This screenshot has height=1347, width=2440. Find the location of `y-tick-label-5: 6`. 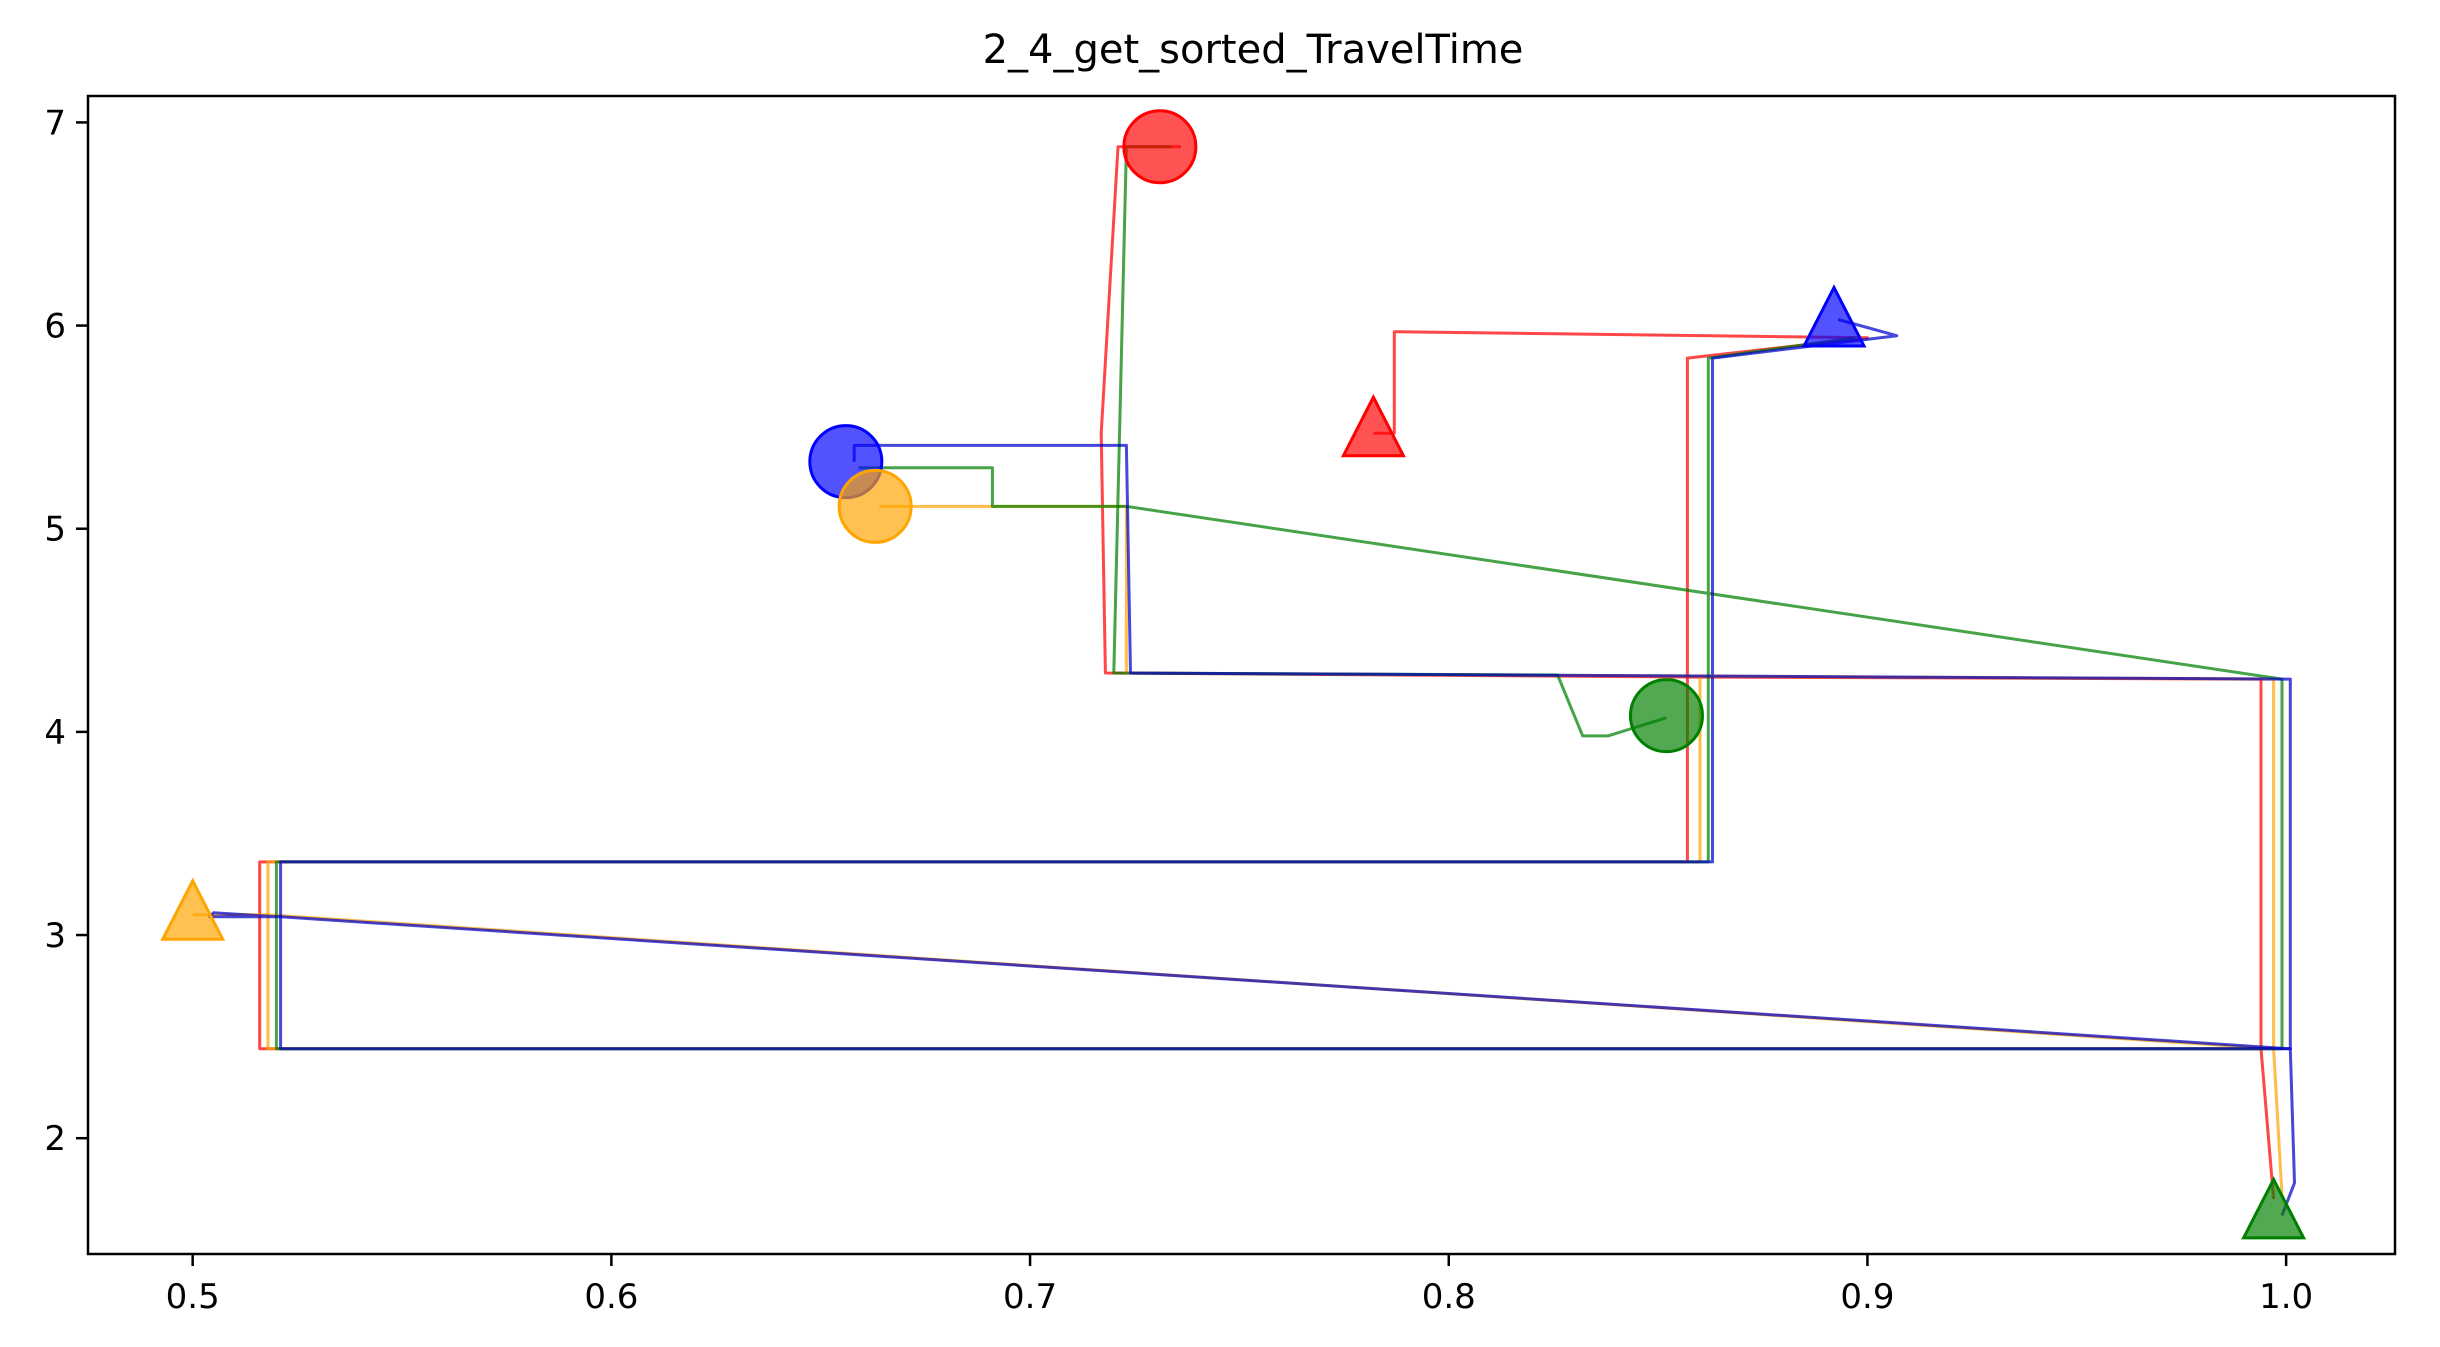

y-tick-label-5: 6 is located at coordinates (55, 327).